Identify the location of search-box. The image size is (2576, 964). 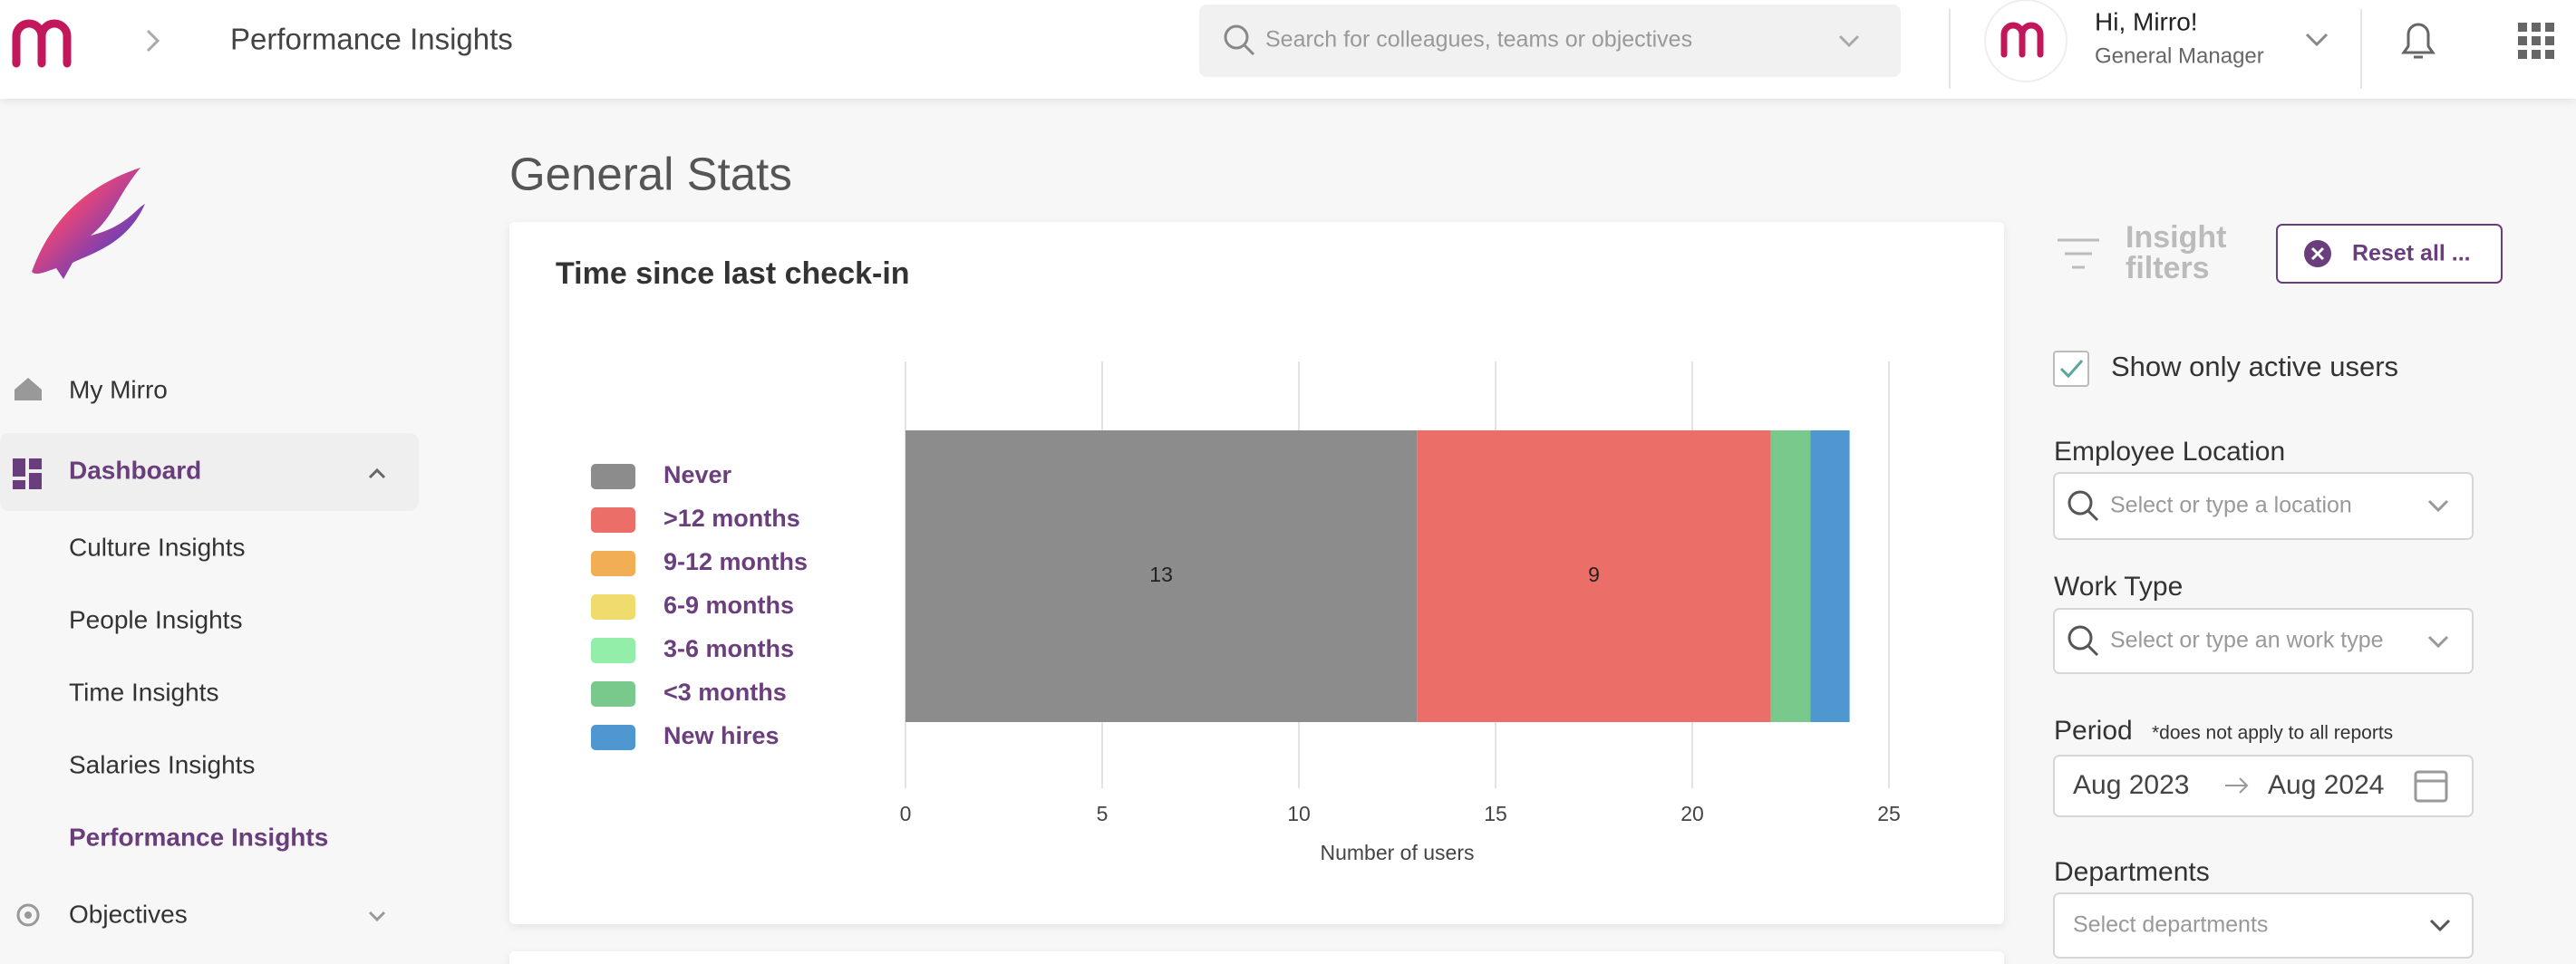
(1550, 41).